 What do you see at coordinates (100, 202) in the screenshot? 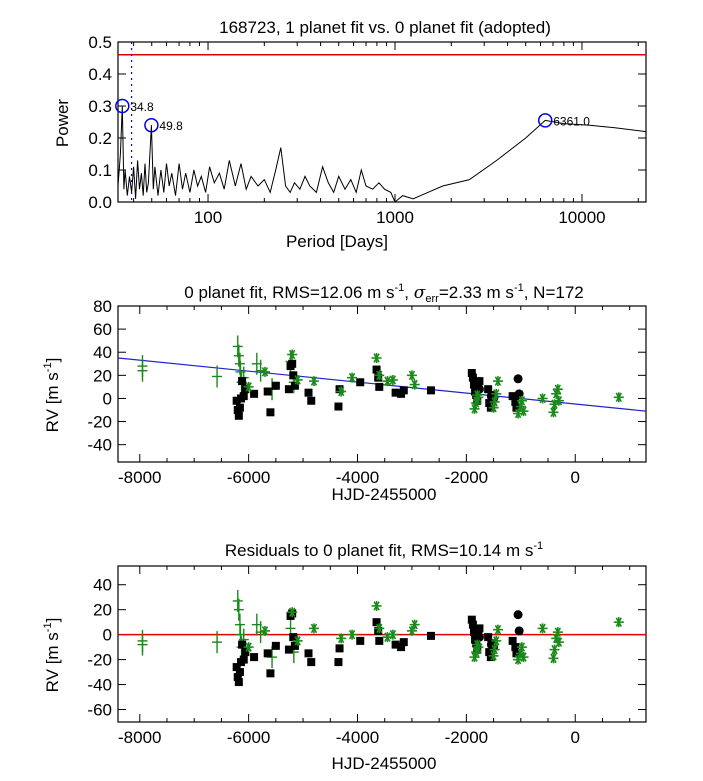
I see `periodogram-ytick-label: 0.0` at bounding box center [100, 202].